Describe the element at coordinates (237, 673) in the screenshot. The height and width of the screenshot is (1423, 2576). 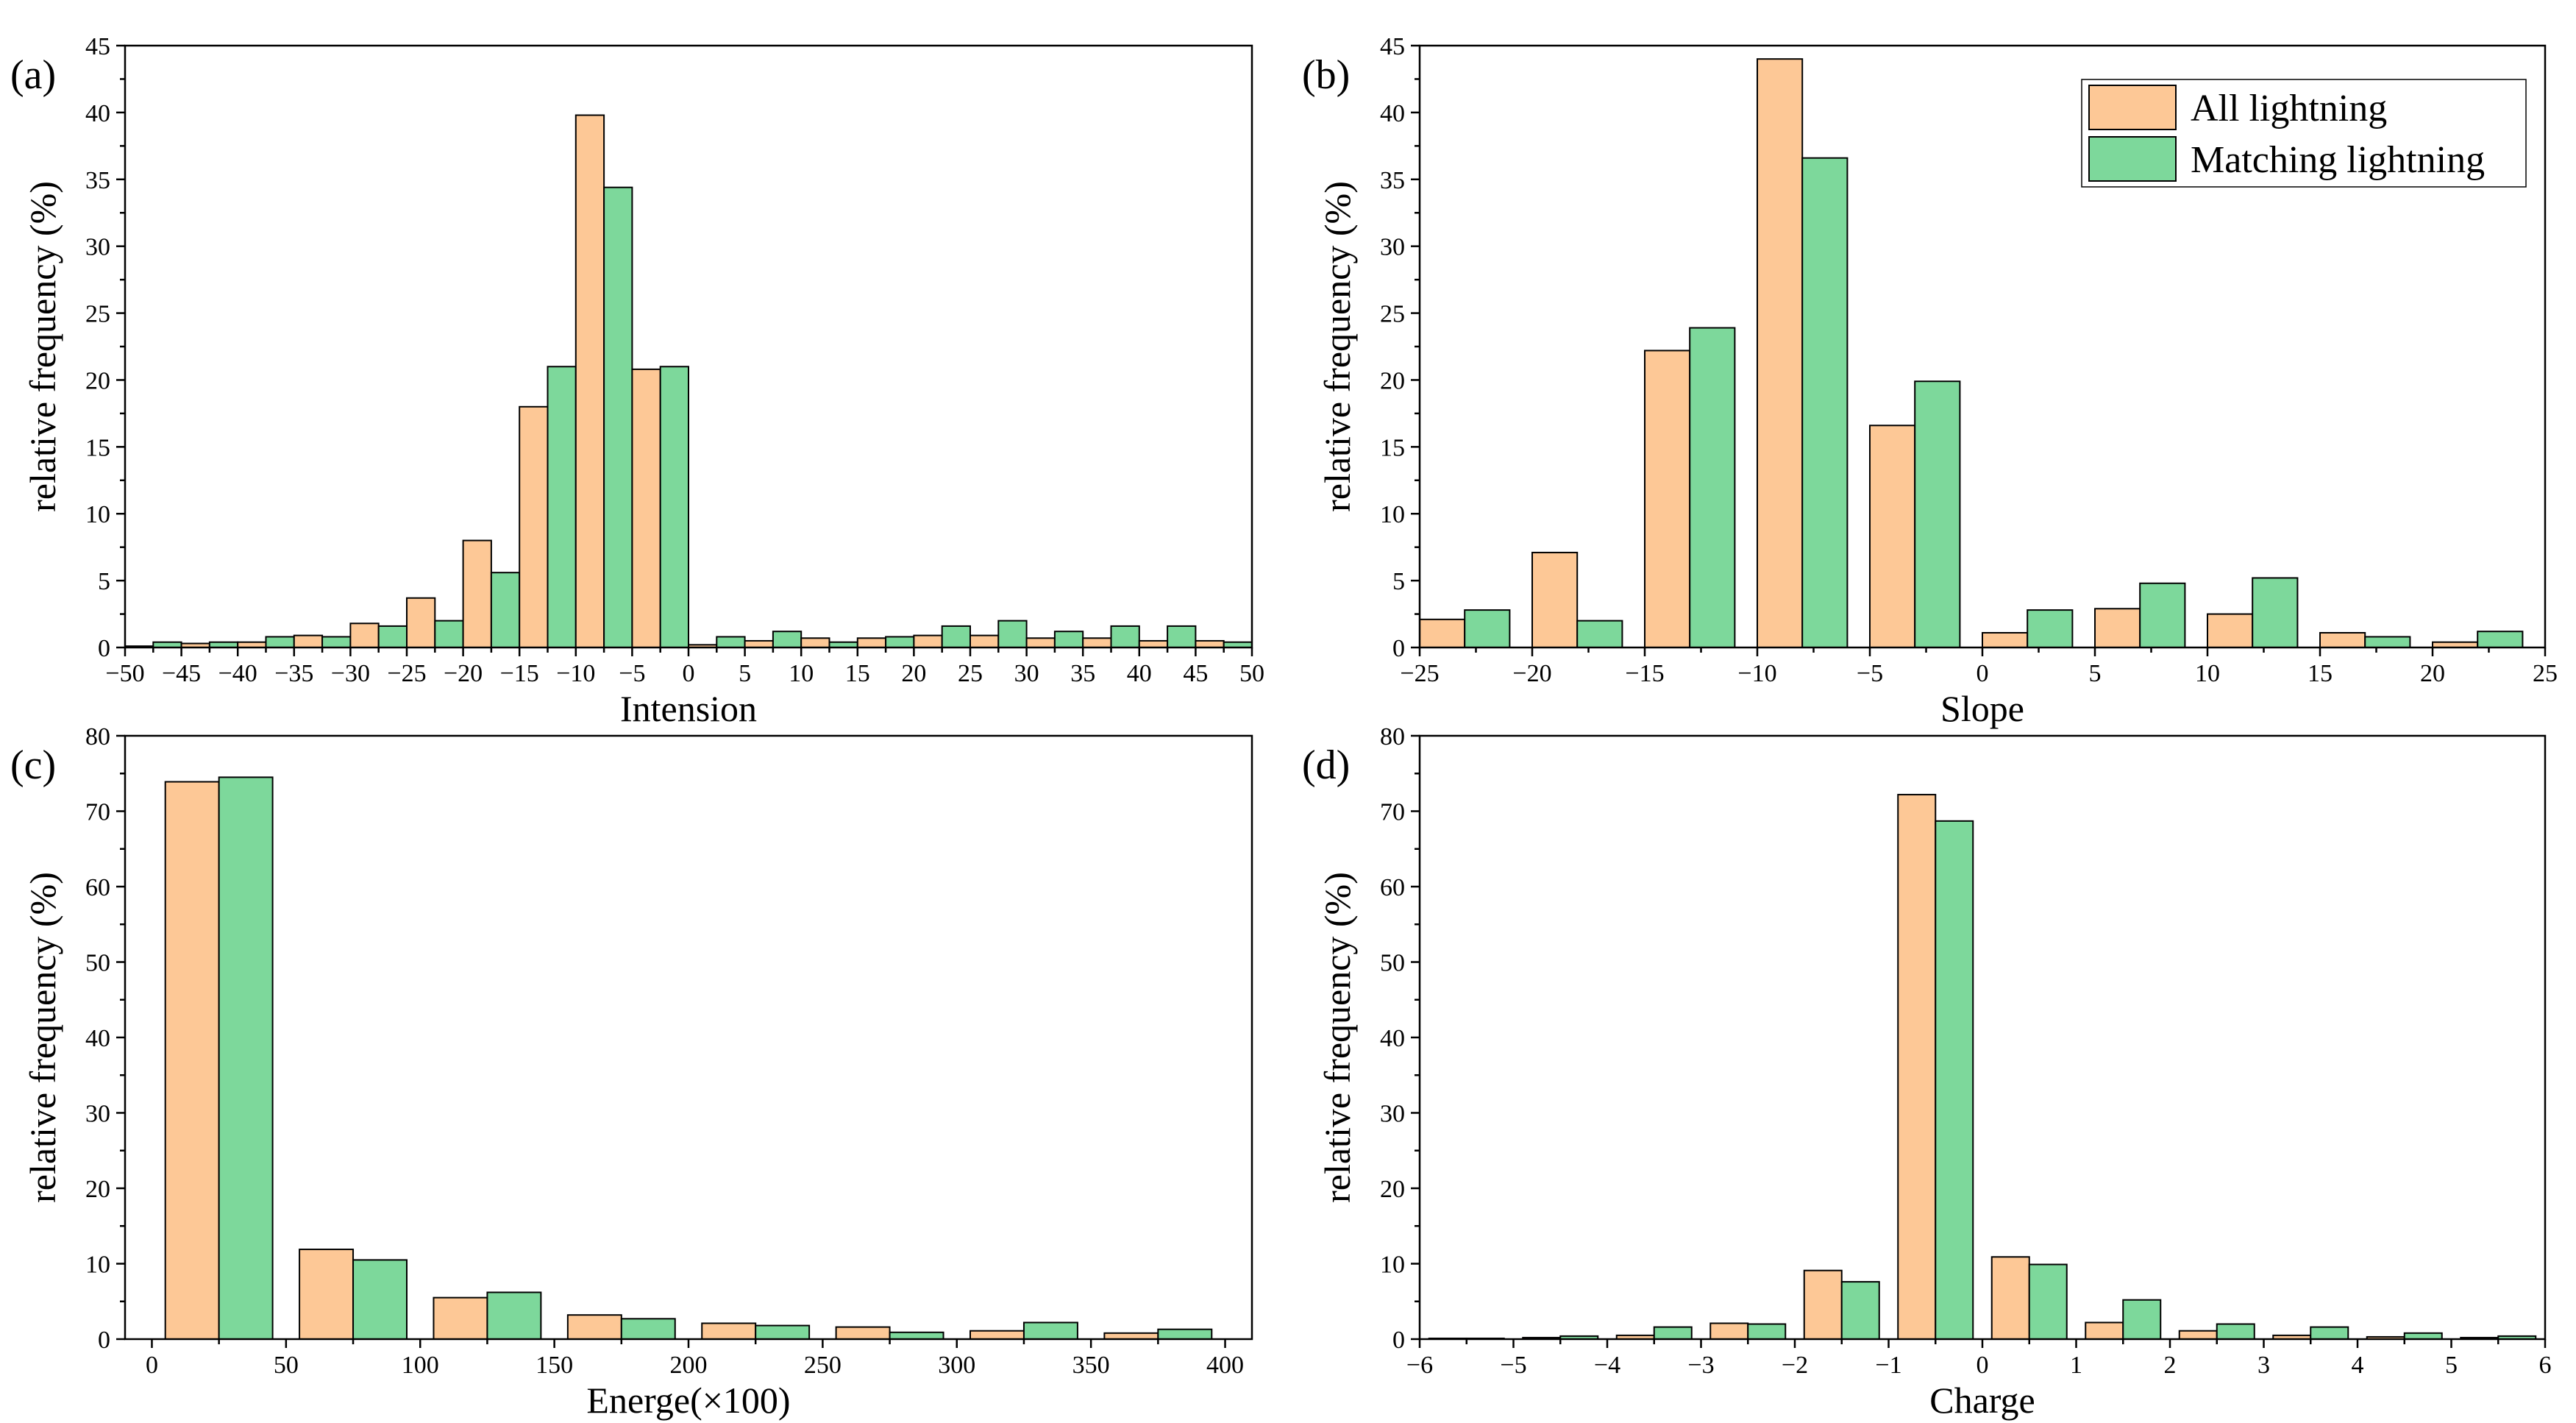
I see `x-tick-label: −40` at that location.